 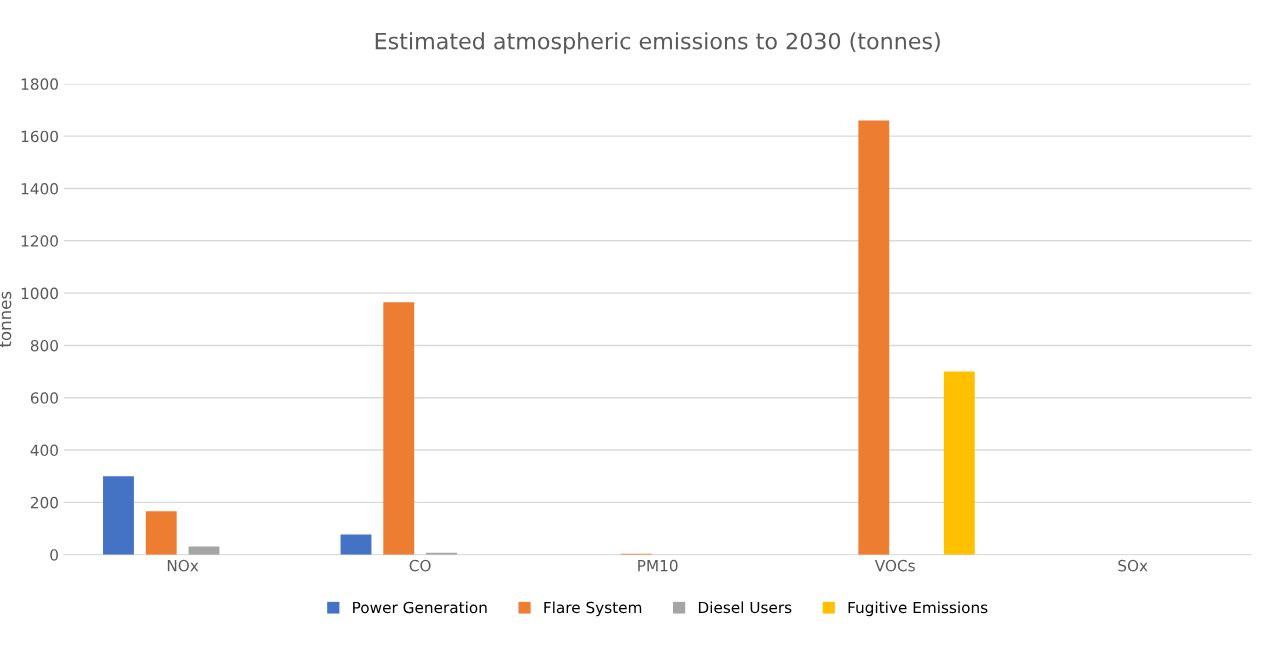 I want to click on x-tick-label: SOx, so click(x=1133, y=565).